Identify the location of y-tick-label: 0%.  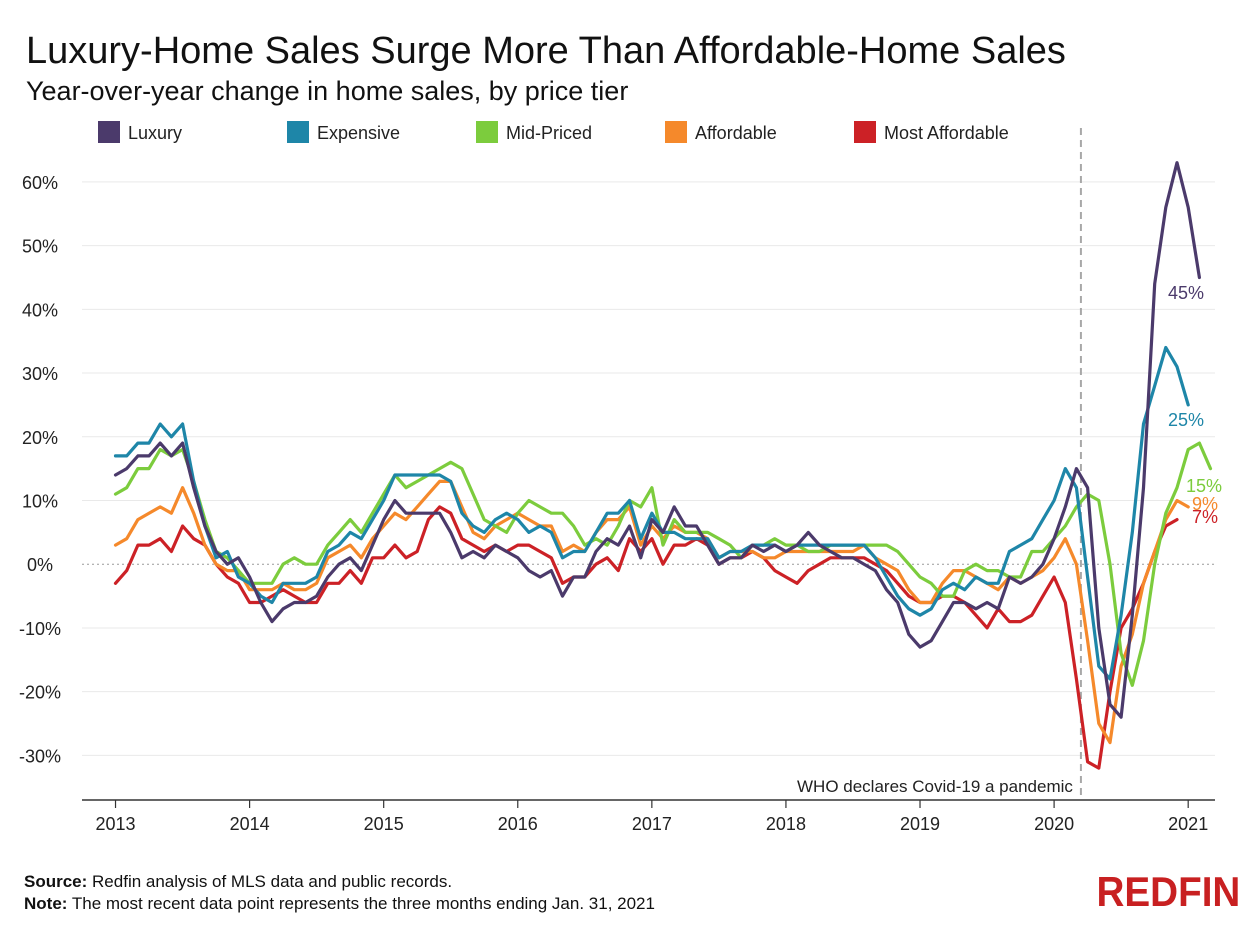
(40, 565).